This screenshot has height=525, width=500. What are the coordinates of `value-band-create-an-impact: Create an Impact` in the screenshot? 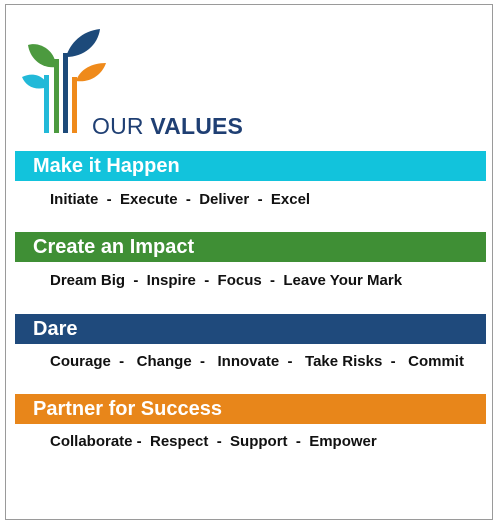 It's located at (250, 247).